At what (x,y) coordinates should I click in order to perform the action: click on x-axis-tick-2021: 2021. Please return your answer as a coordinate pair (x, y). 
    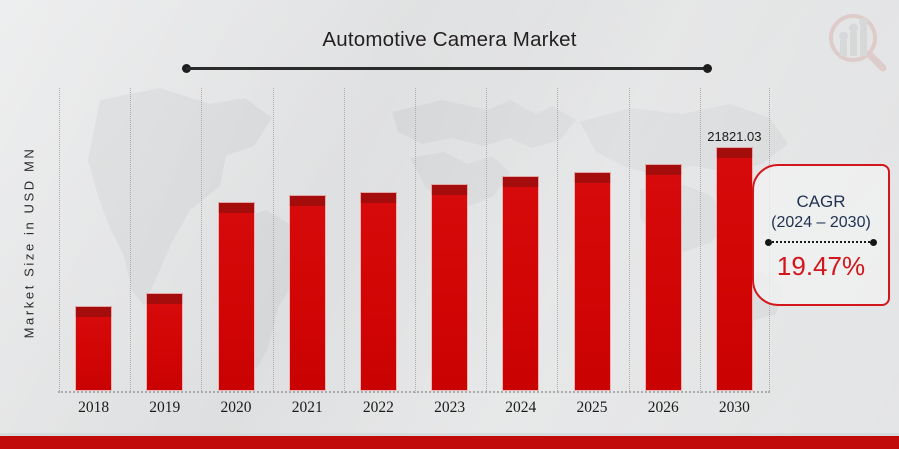
    Looking at the image, I should click on (307, 407).